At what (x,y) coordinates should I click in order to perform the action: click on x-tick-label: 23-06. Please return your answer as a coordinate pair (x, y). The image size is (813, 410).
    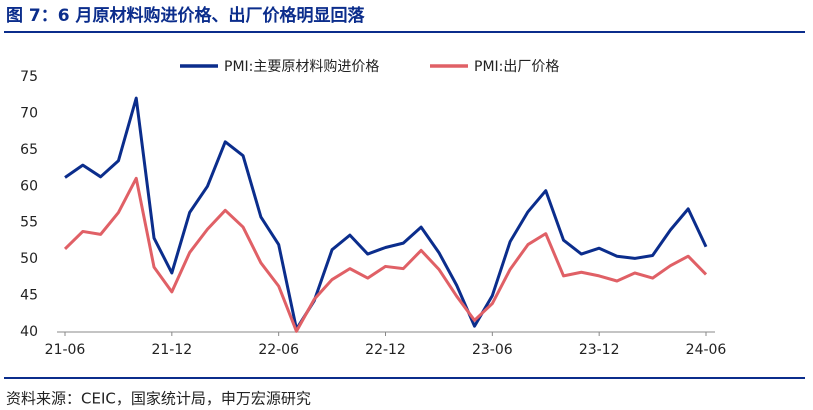
    Looking at the image, I should click on (492, 350).